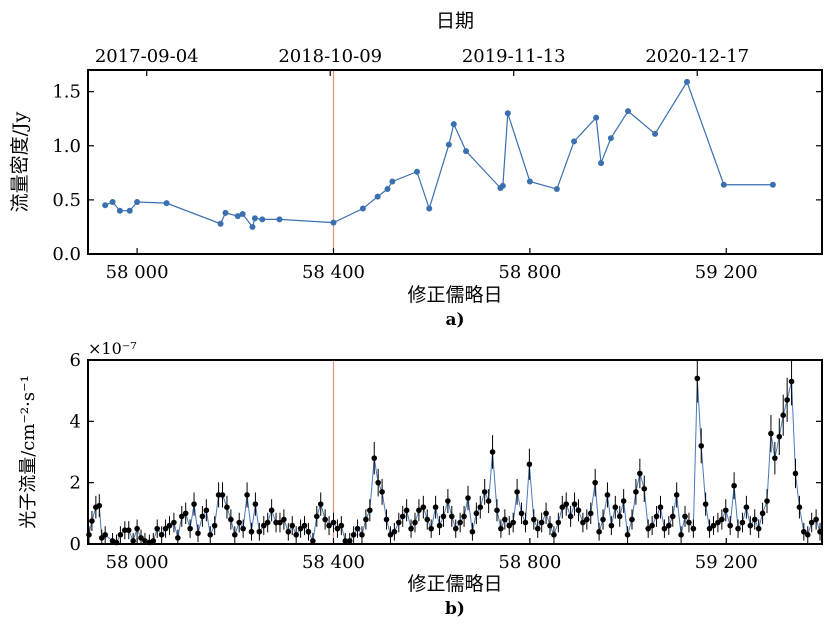 This screenshot has height=628, width=825. What do you see at coordinates (454, 584) in the screenshot?
I see `x-axis-label-b: 修正儒略日` at bounding box center [454, 584].